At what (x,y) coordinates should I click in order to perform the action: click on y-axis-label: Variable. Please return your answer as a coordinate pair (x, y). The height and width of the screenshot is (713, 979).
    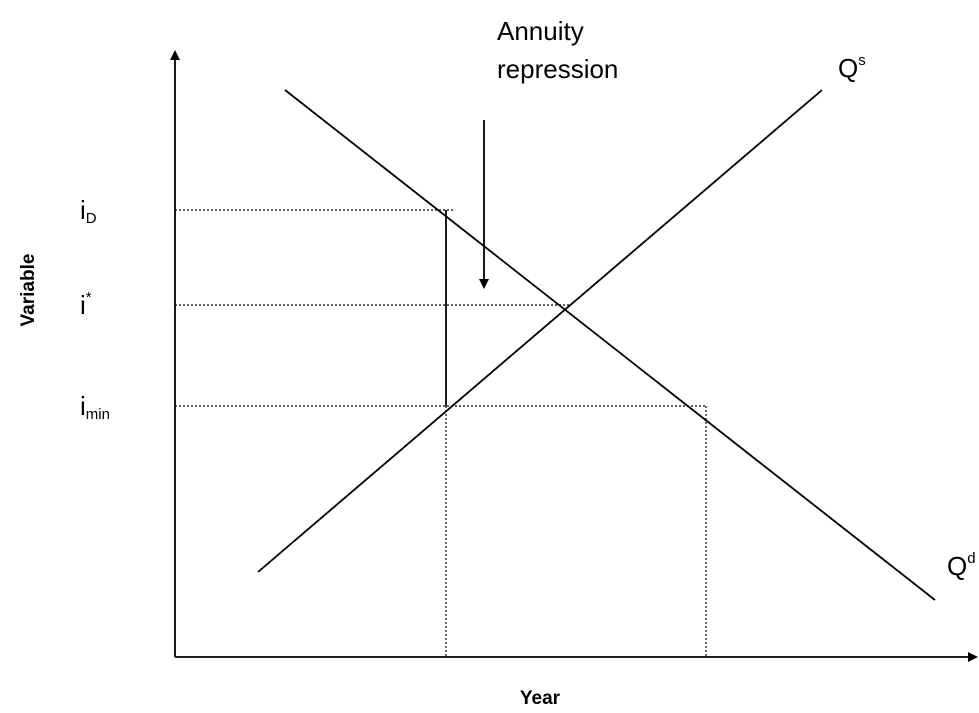
    Looking at the image, I should click on (28, 290).